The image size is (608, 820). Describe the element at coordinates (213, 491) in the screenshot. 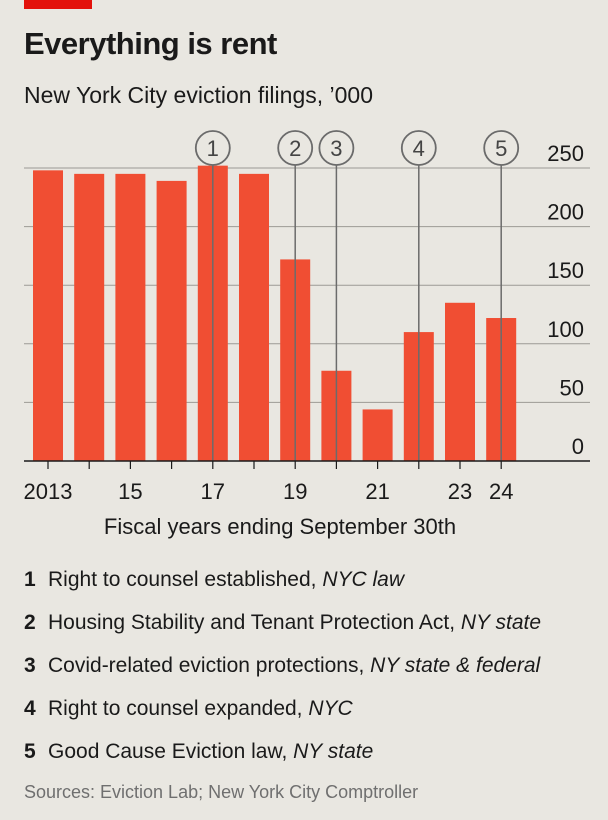

I see `x-tick-label: 17` at that location.